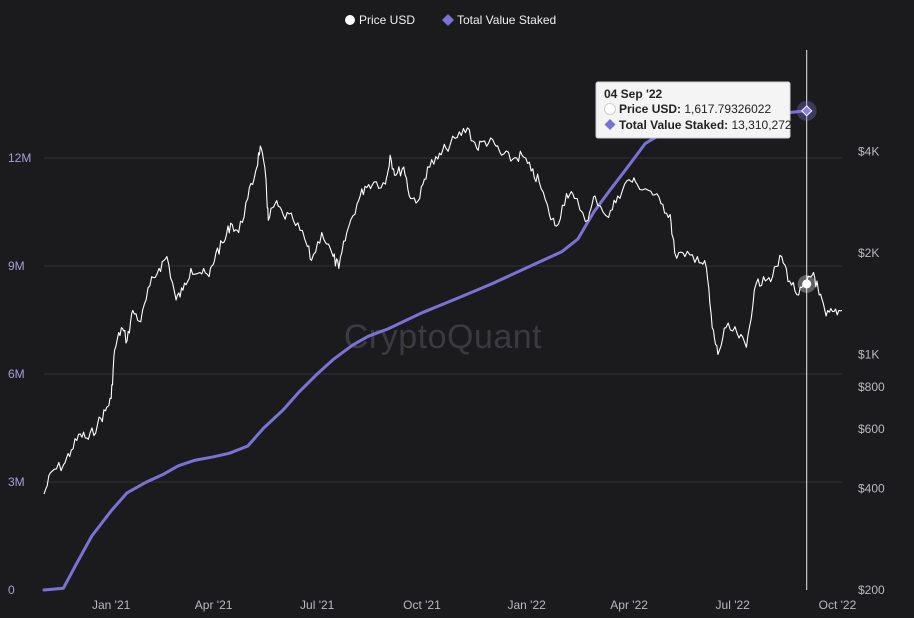 Image resolution: width=914 pixels, height=618 pixels. What do you see at coordinates (11, 590) in the screenshot?
I see `y-left-tick-label: 0` at bounding box center [11, 590].